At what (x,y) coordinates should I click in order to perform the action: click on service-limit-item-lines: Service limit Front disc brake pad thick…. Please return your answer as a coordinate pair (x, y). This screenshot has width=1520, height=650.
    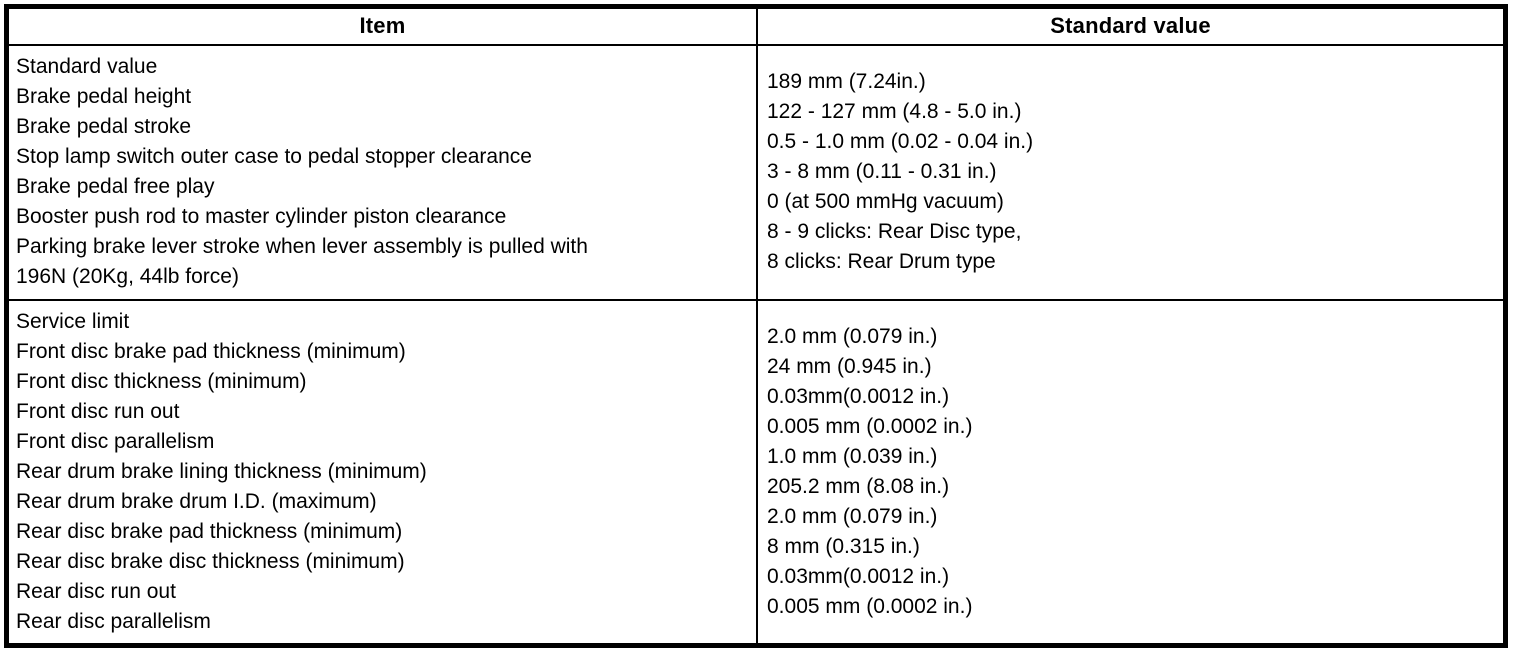
    Looking at the image, I should click on (221, 471).